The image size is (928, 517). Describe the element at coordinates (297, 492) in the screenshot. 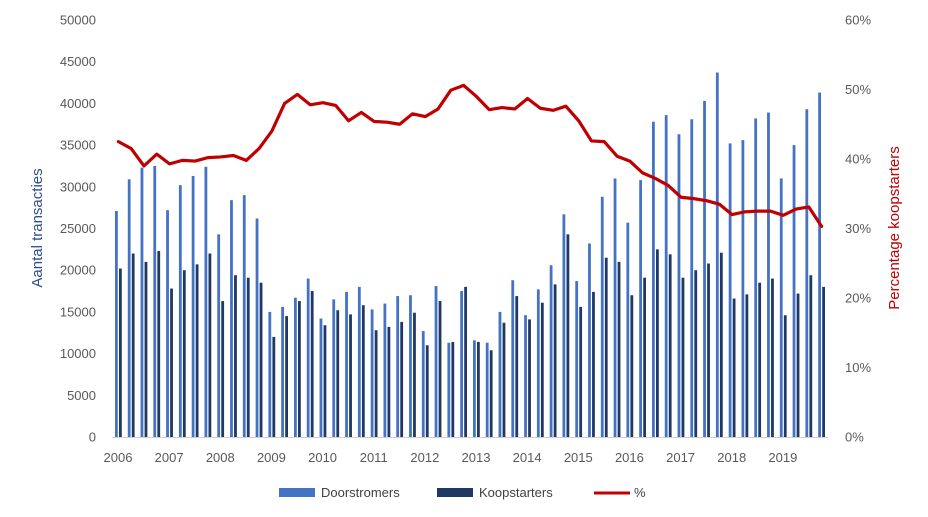

I see `legend-swatch-doorstromers` at that location.